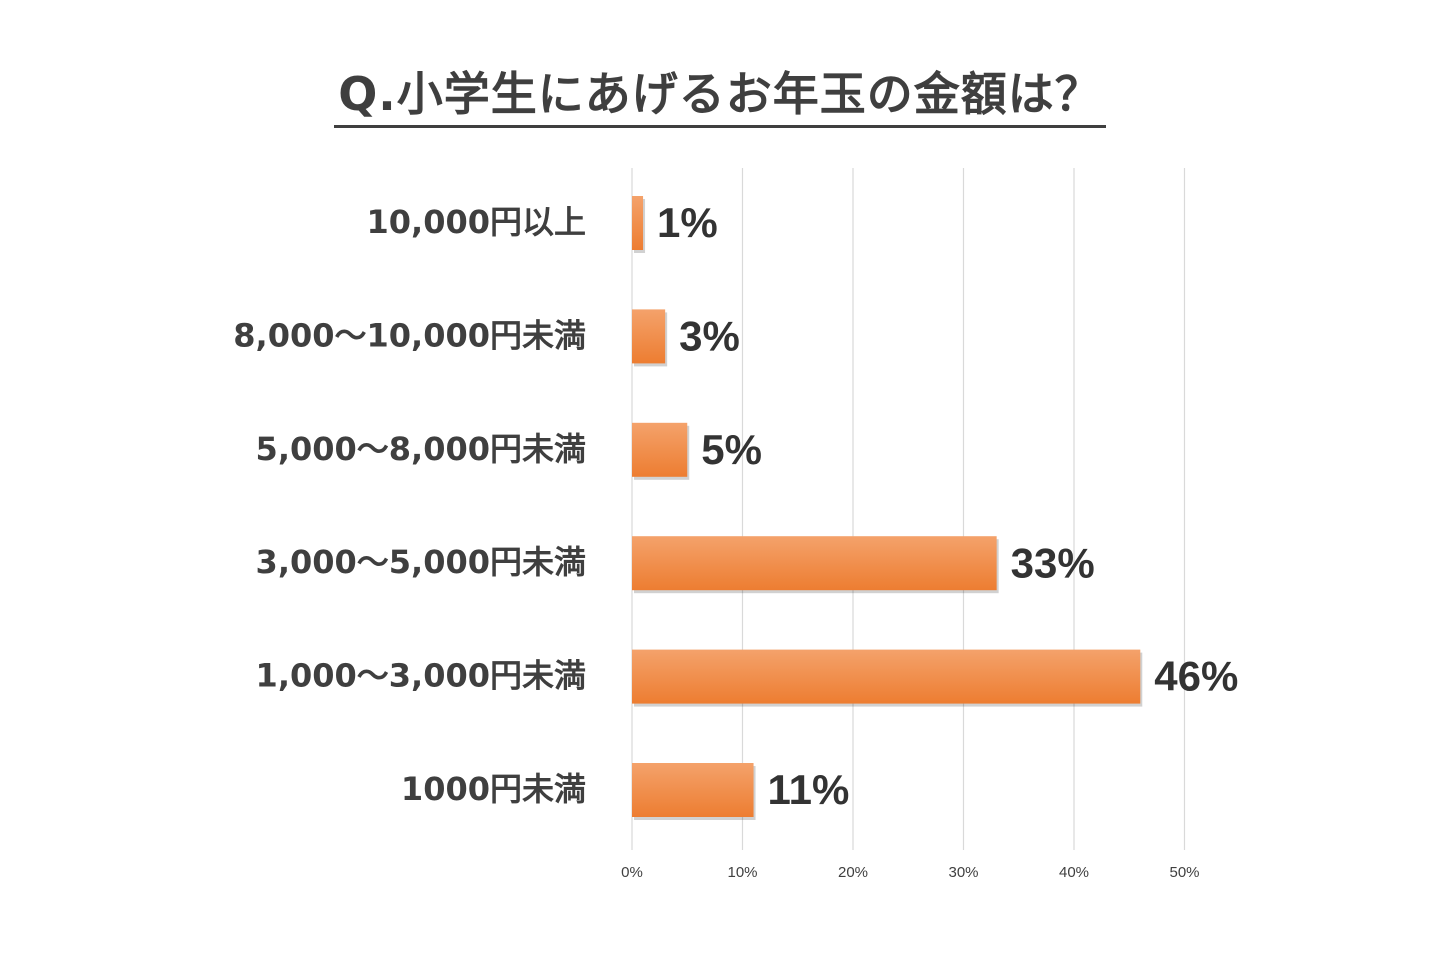 The image size is (1440, 960). I want to click on value-label: 11%, so click(809, 789).